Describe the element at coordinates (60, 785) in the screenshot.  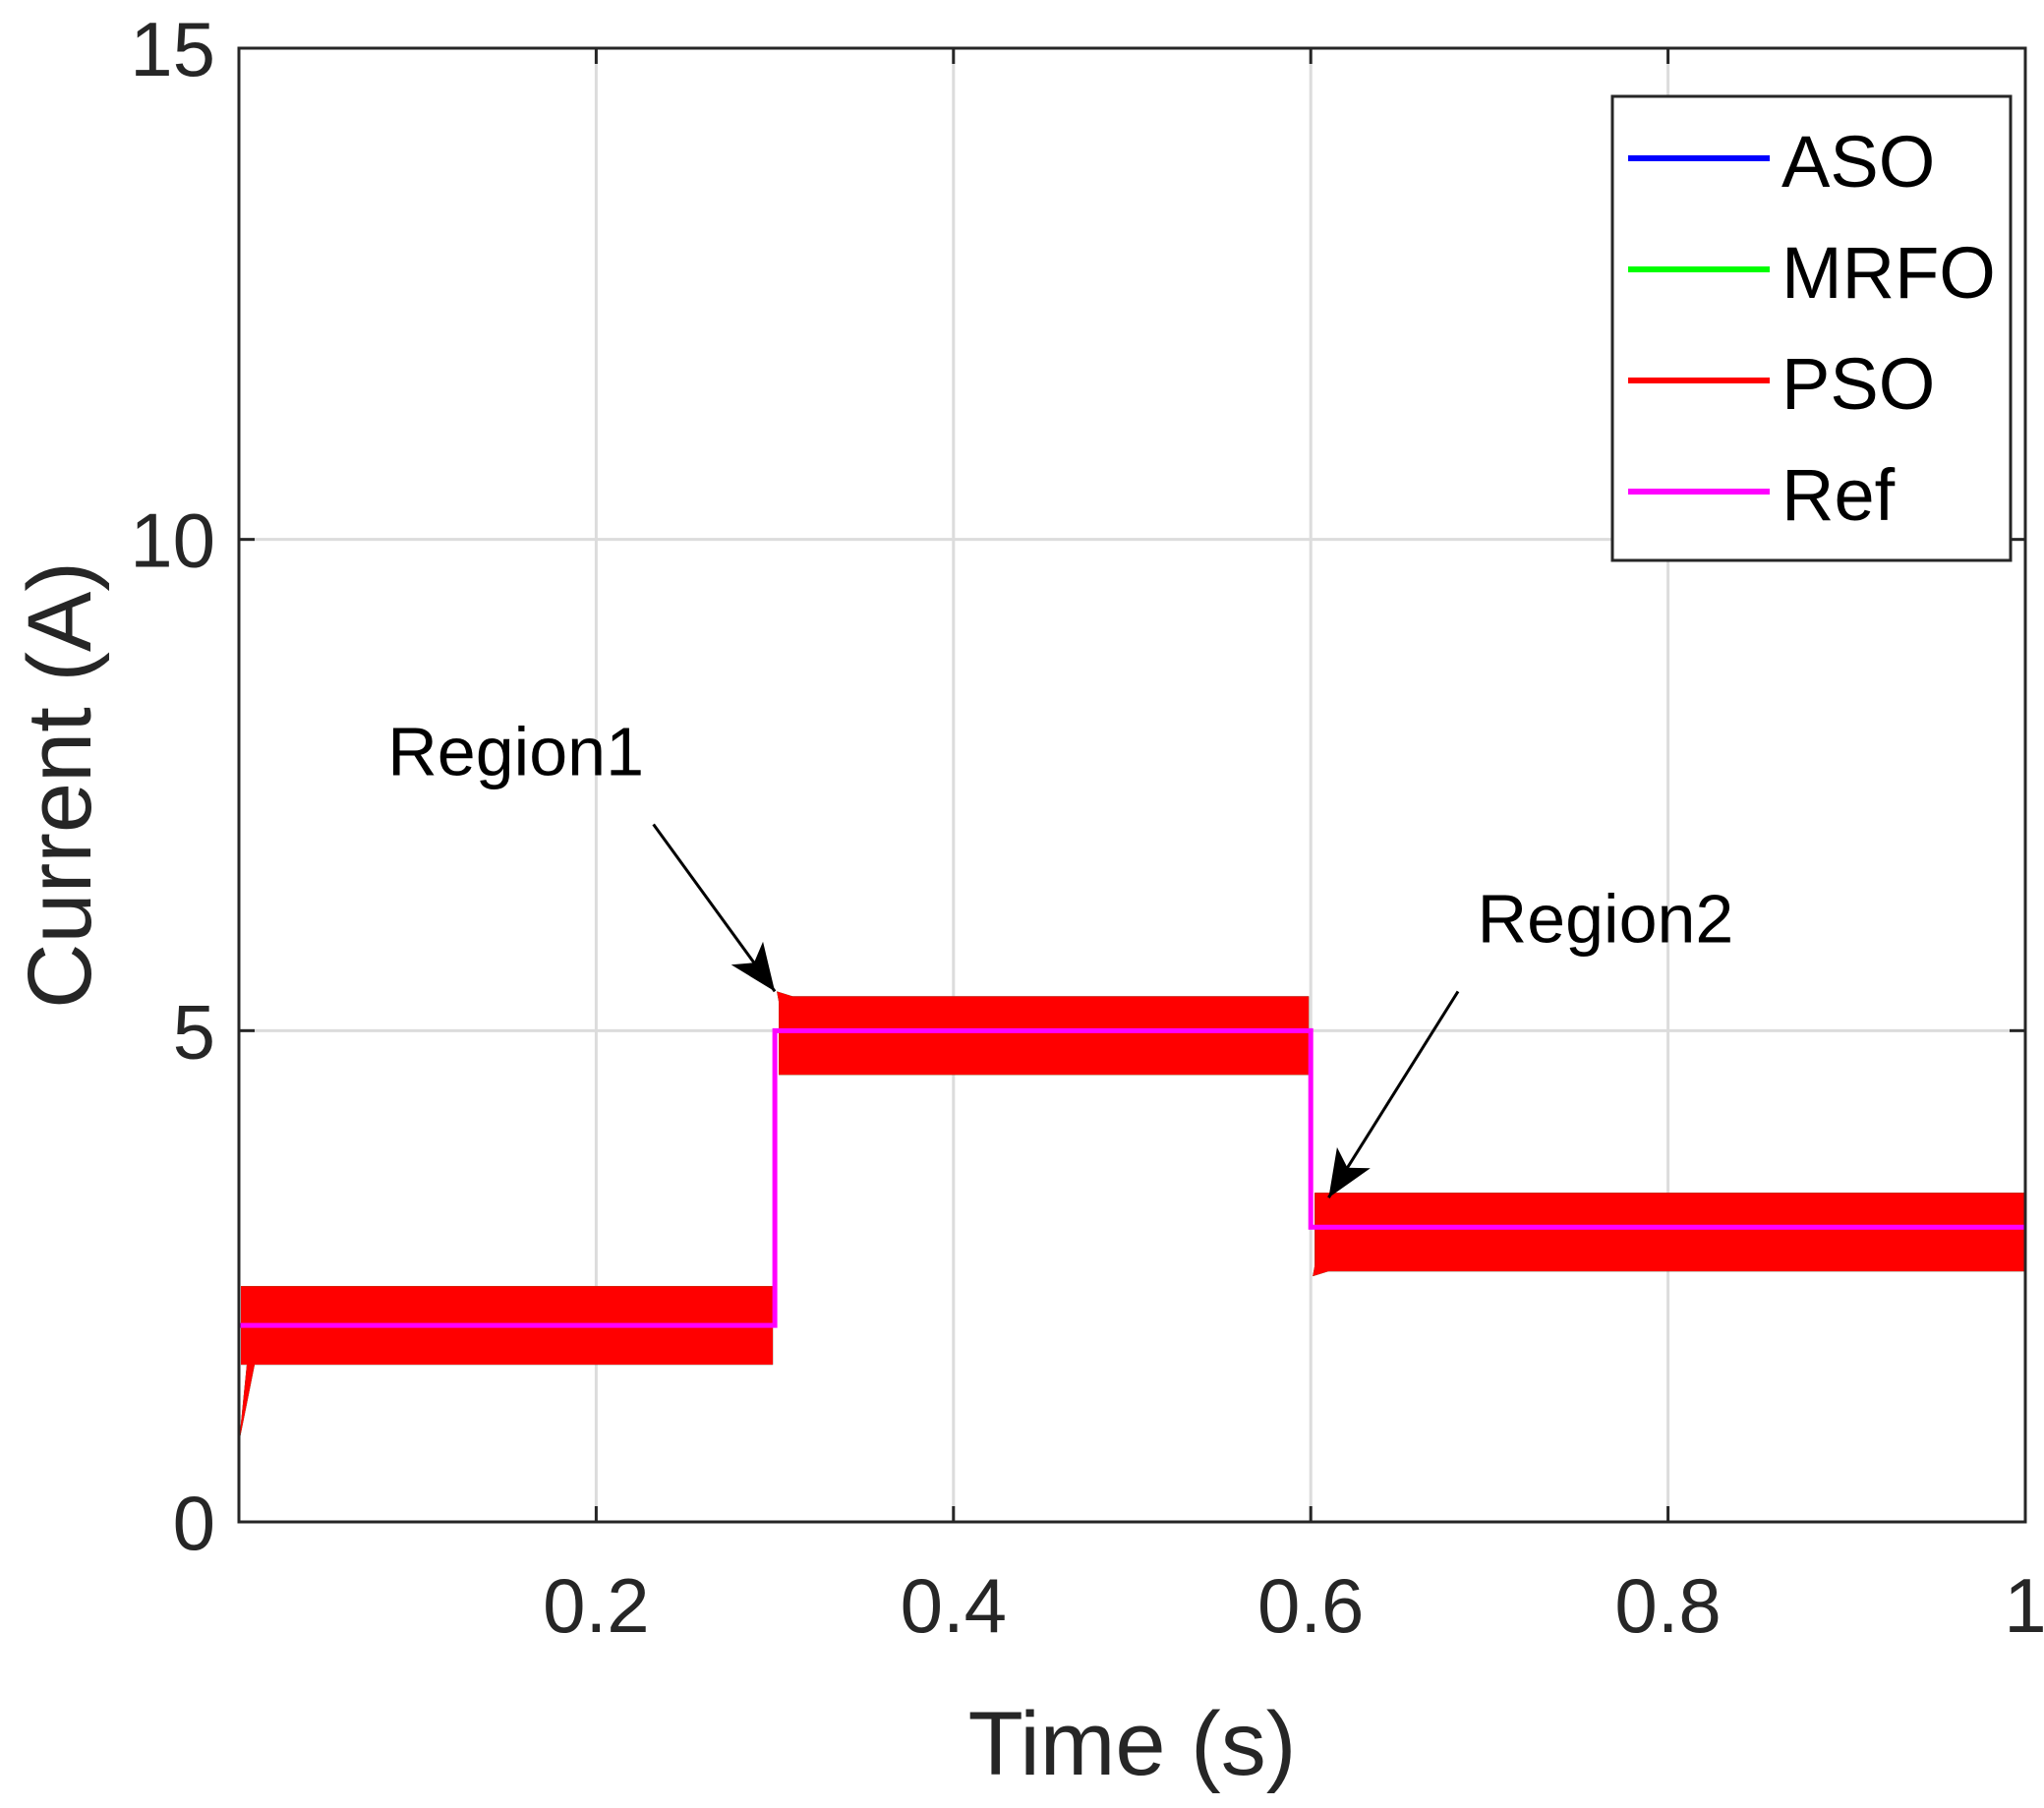
I see `y-axis-label: Current (A)` at that location.